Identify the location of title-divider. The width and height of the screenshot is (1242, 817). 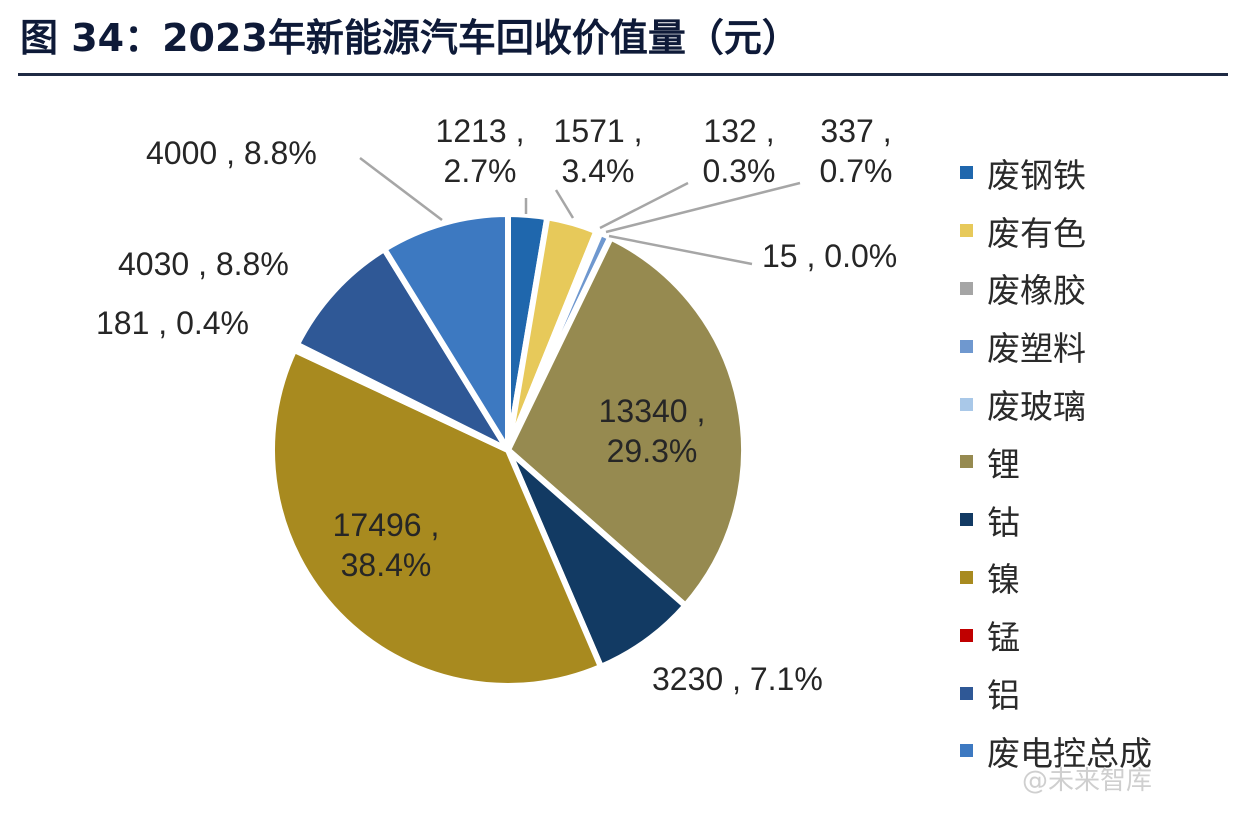
(623, 74).